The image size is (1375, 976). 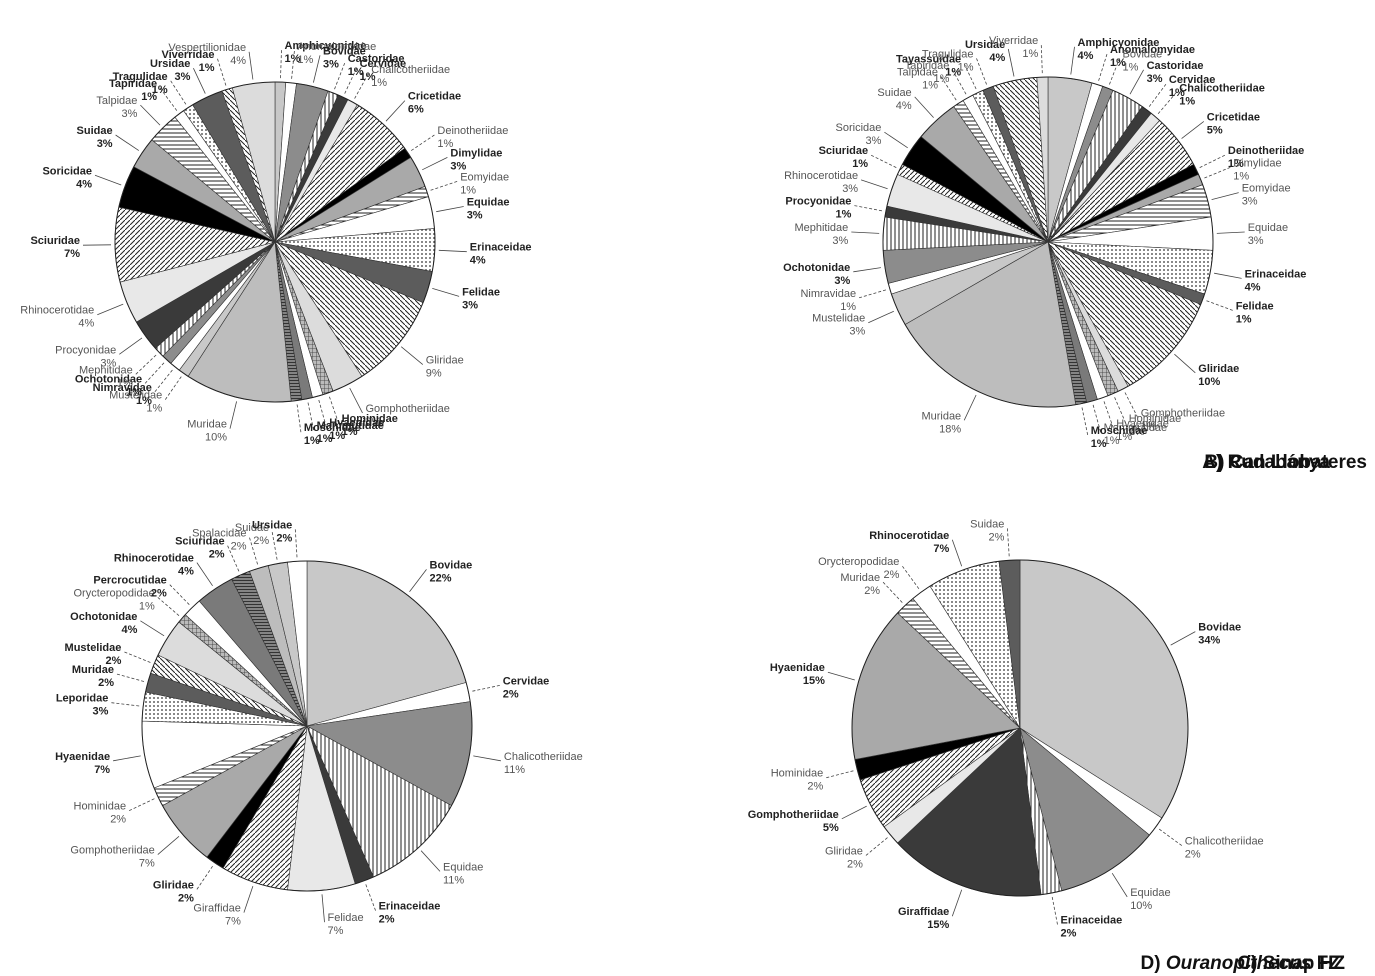 I want to click on slice-label-orycteropodidae: Orycteropodidae, so click(x=113, y=593).